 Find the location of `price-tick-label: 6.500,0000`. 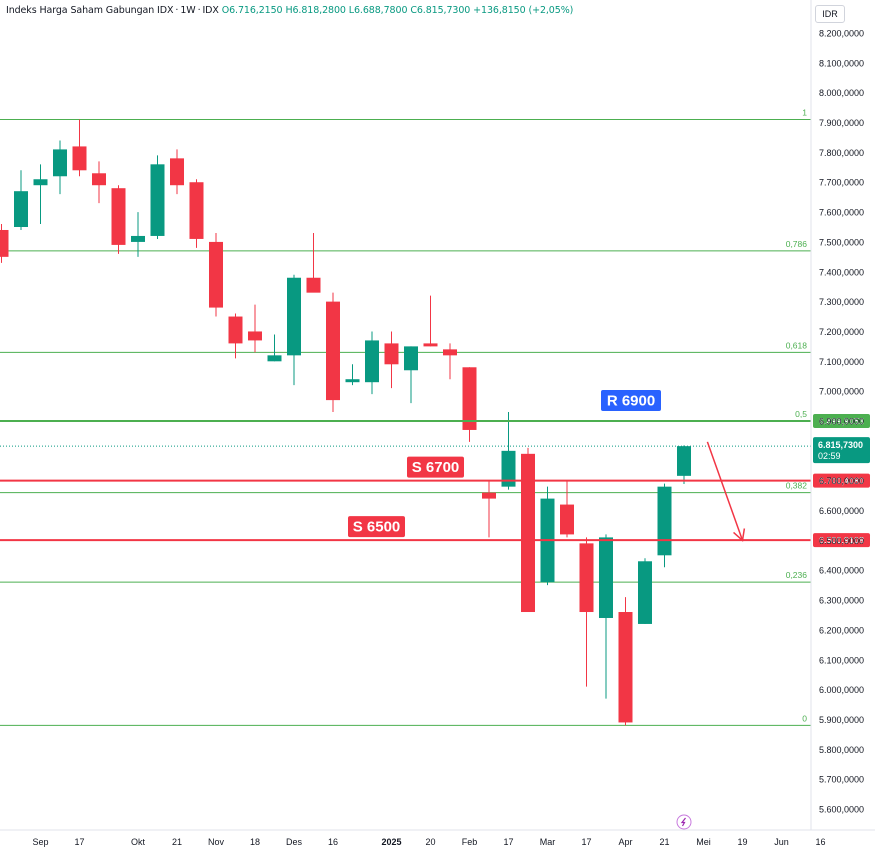

price-tick-label: 6.500,0000 is located at coordinates (841, 541).